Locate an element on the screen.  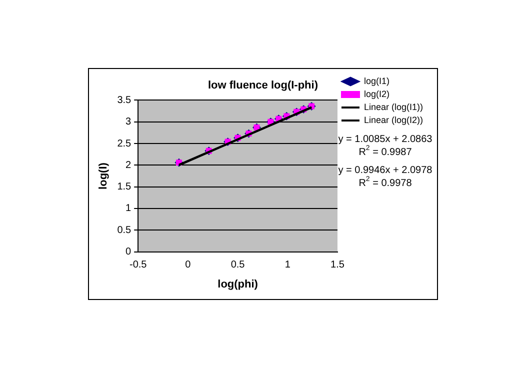
y-tick-label: 2.5 is located at coordinates (124, 144).